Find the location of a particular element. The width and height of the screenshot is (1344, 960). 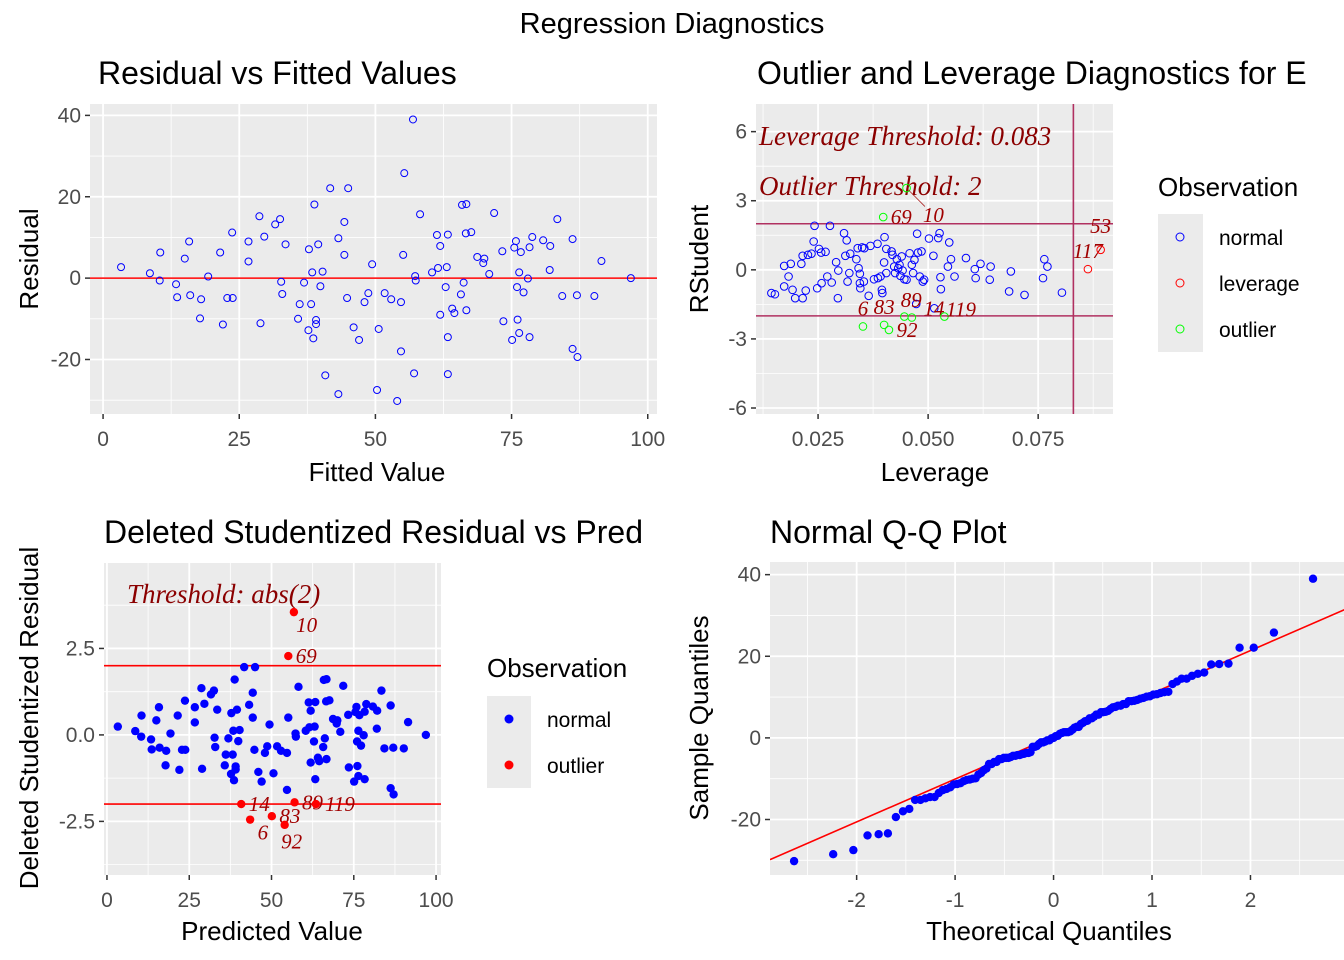

x-tick-label: 0.025 is located at coordinates (818, 439).